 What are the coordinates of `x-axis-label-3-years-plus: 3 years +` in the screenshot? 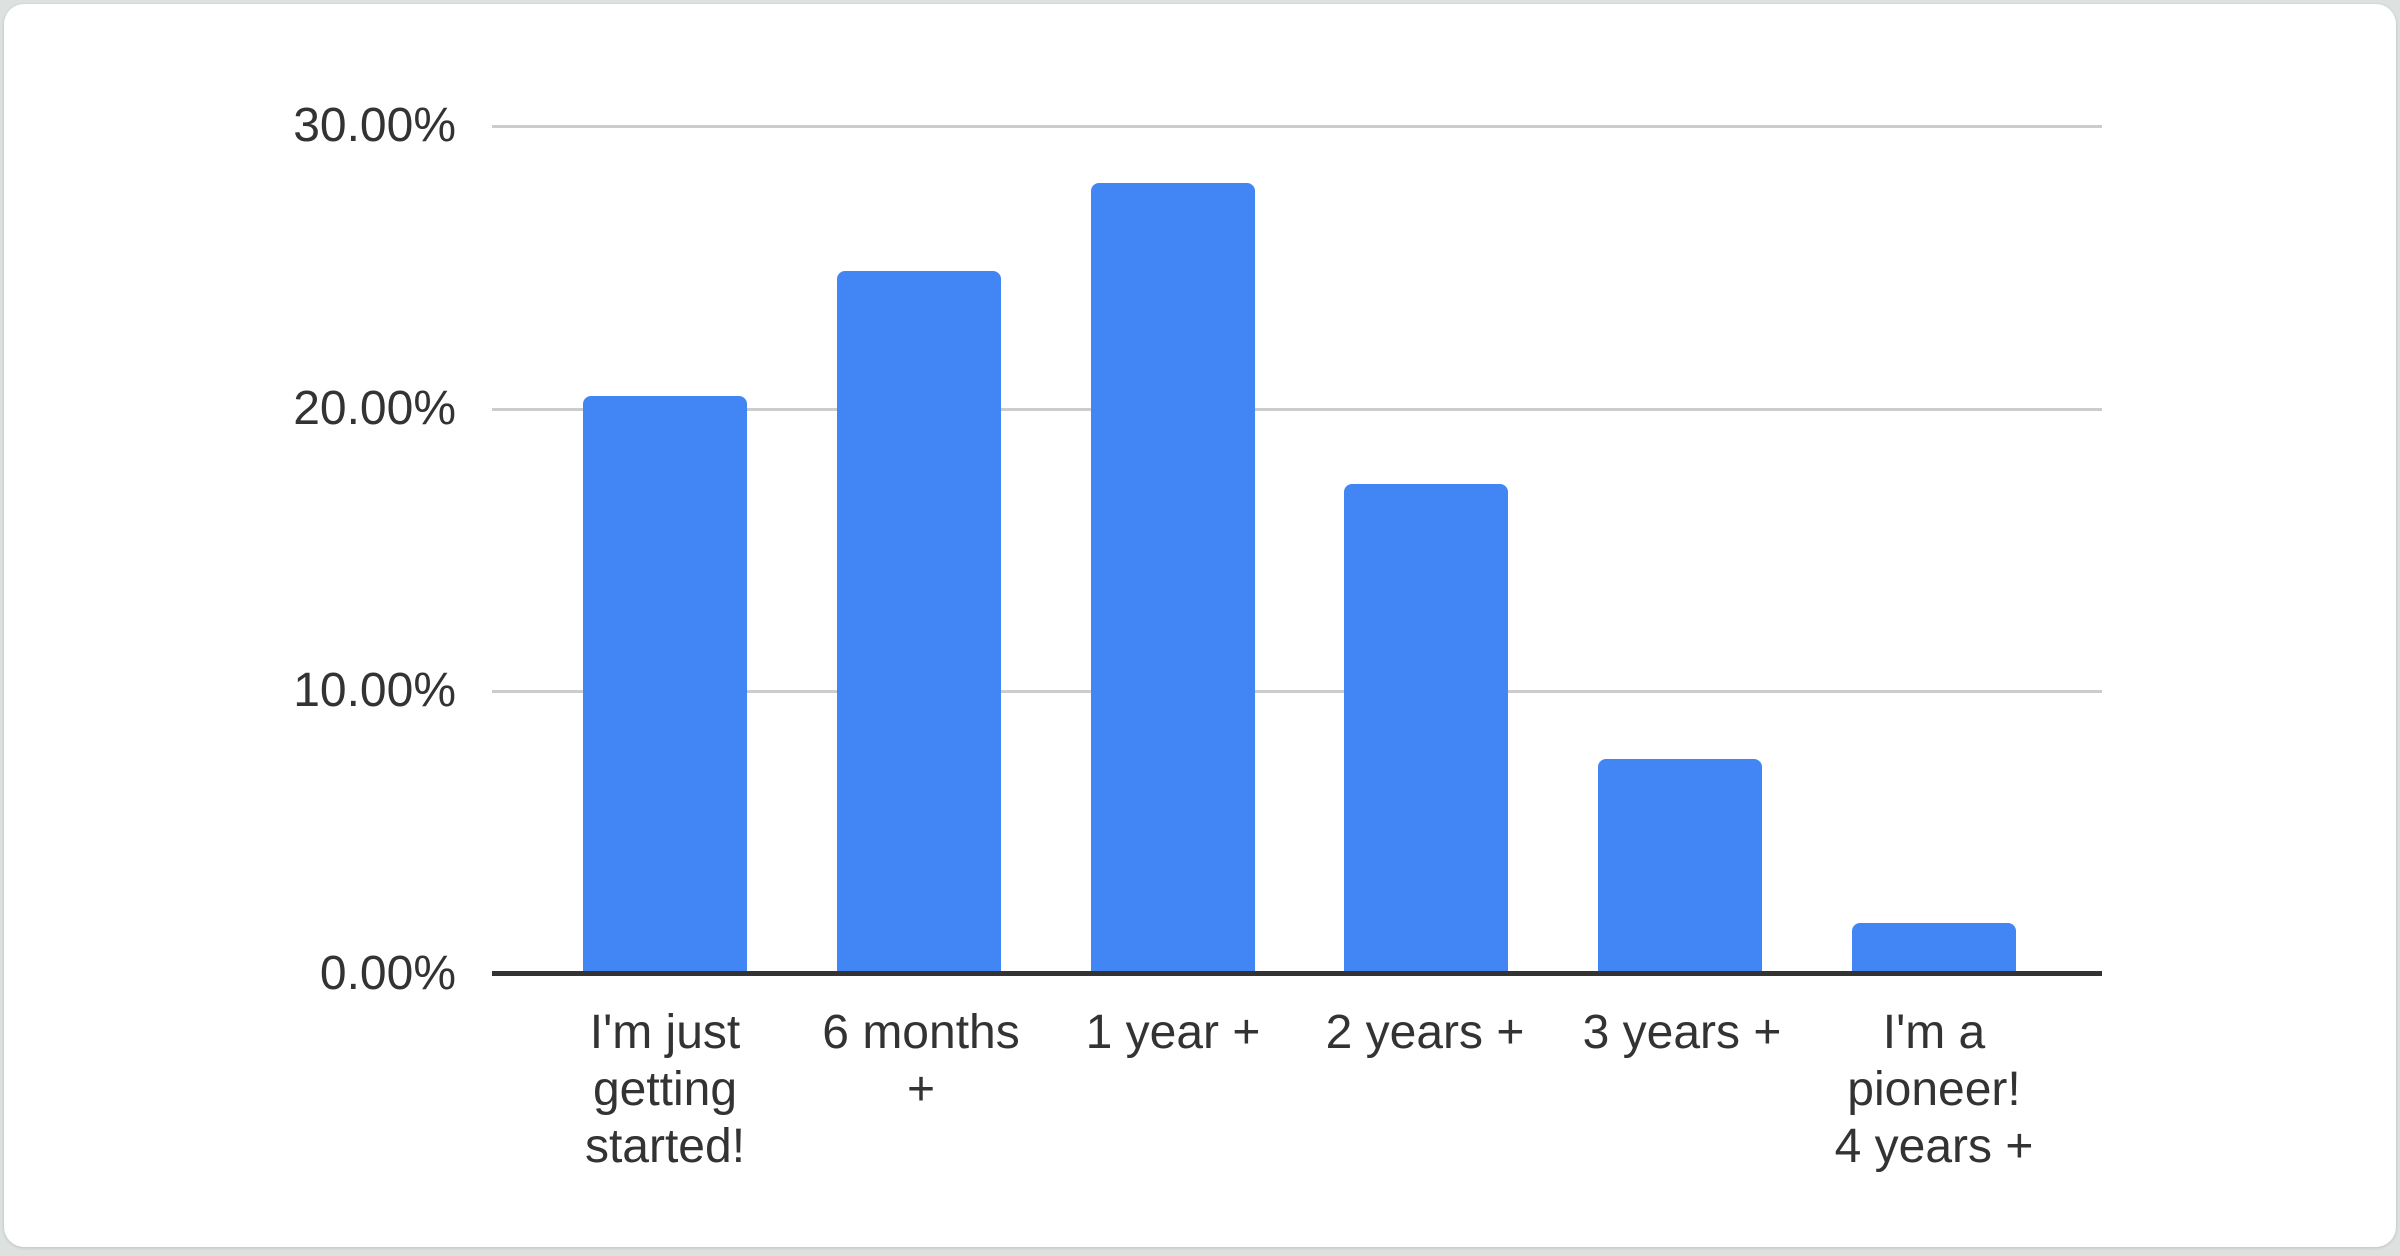 It's located at (1682, 1032).